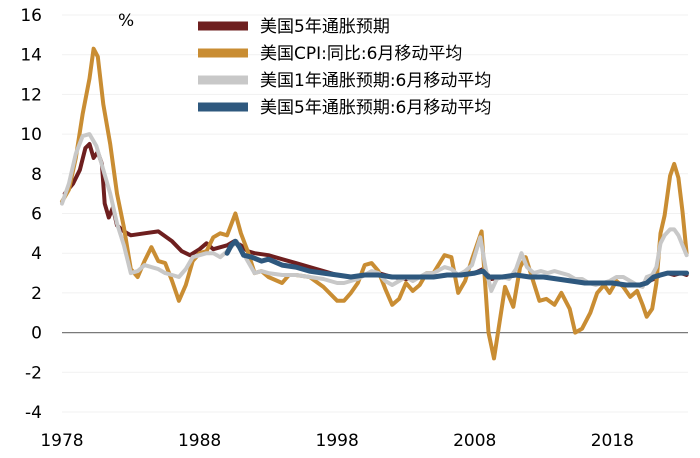 The image size is (700, 458). What do you see at coordinates (36, 254) in the screenshot?
I see `y-tick-label: 4` at bounding box center [36, 254].